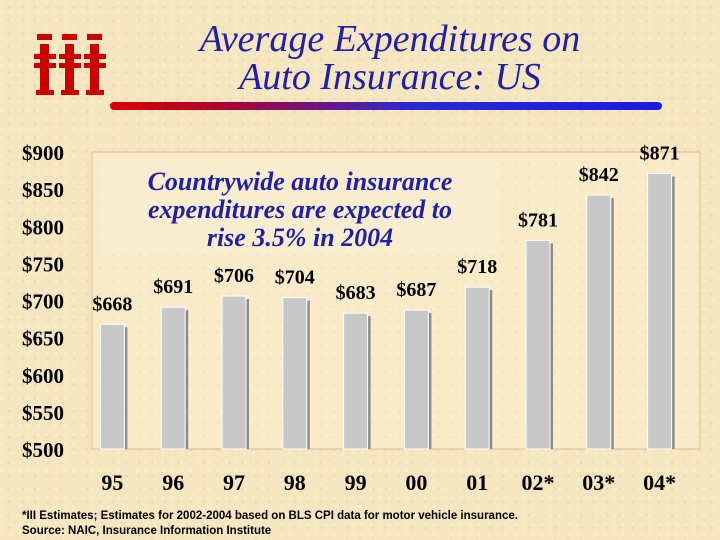 This screenshot has height=540, width=720. What do you see at coordinates (43, 450) in the screenshot?
I see `y-tick-label: $500` at bounding box center [43, 450].